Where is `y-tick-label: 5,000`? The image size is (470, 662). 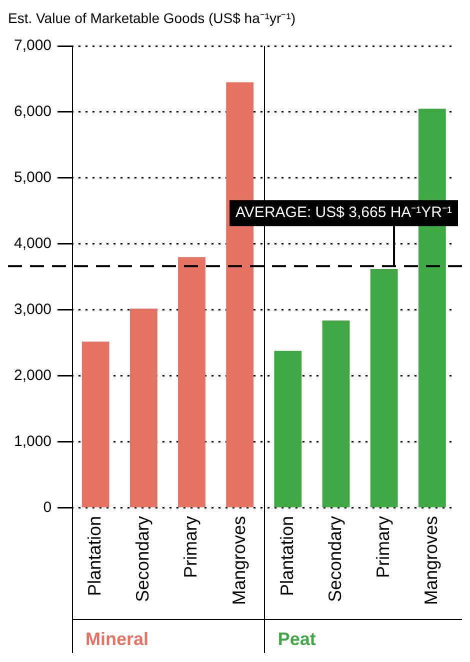
y-tick-label: 5,000 is located at coordinates (33, 177).